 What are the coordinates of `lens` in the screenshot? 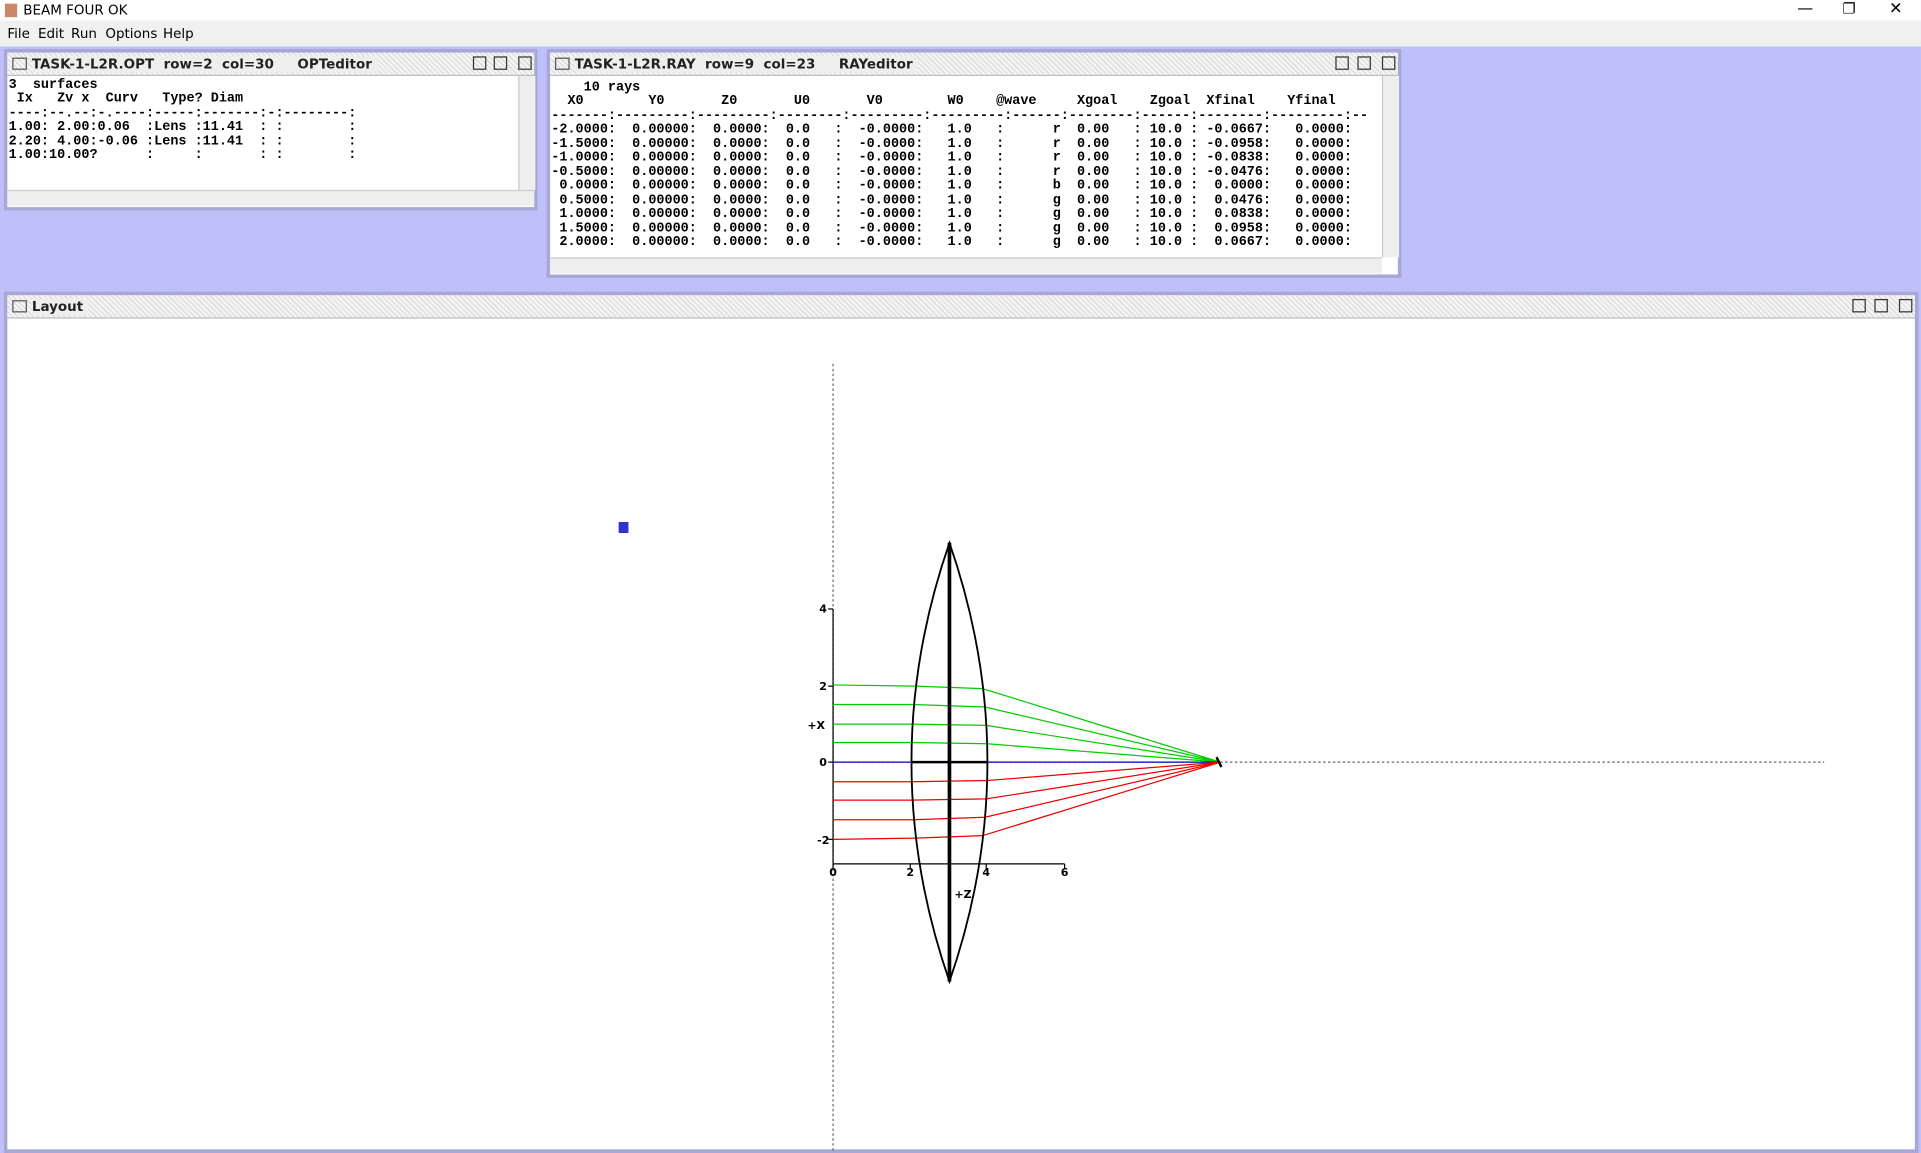 It's located at (1066, 762).